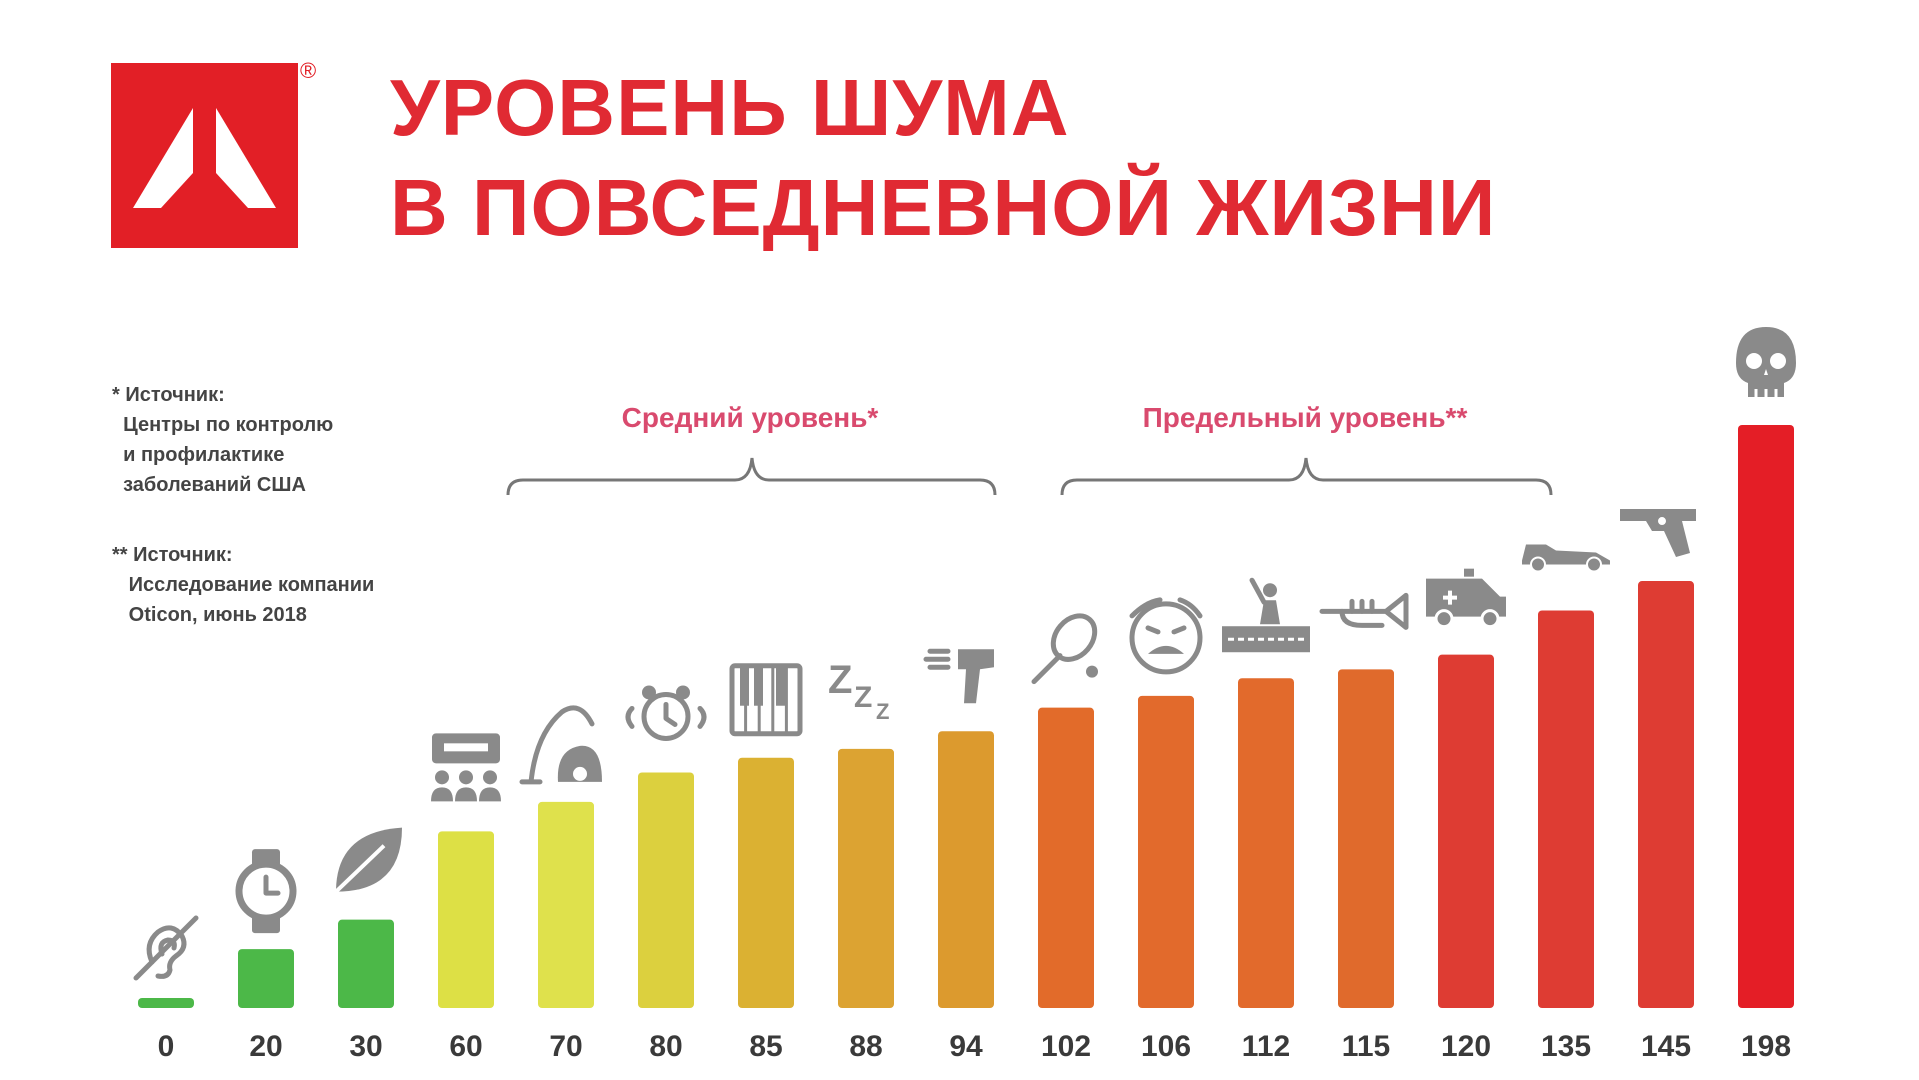 This screenshot has width=1919, height=1080. I want to click on brand-logo, so click(204, 155).